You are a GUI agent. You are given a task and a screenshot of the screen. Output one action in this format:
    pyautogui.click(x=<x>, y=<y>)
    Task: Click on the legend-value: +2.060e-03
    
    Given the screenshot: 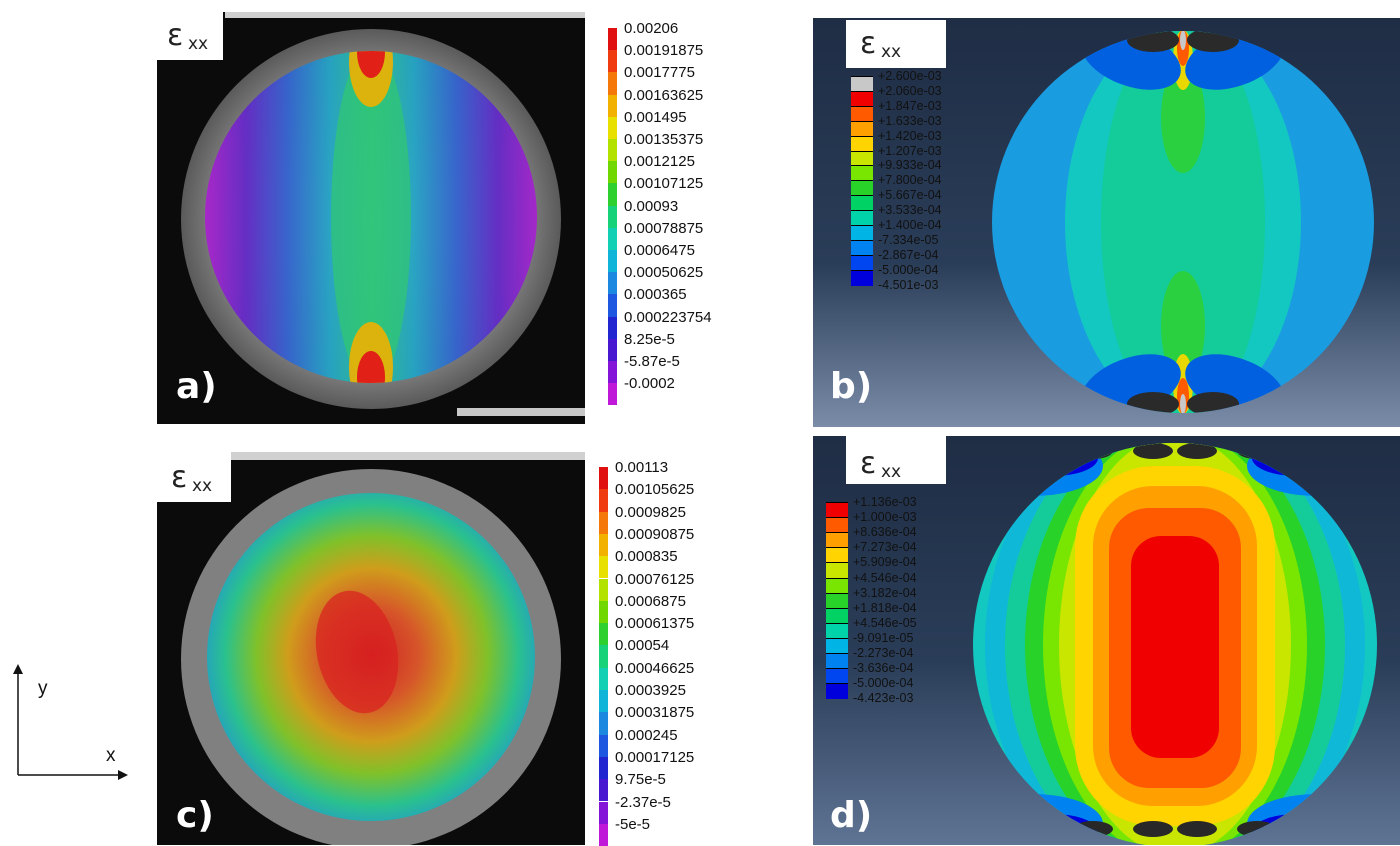 What is the action you would take?
    pyautogui.click(x=910, y=90)
    